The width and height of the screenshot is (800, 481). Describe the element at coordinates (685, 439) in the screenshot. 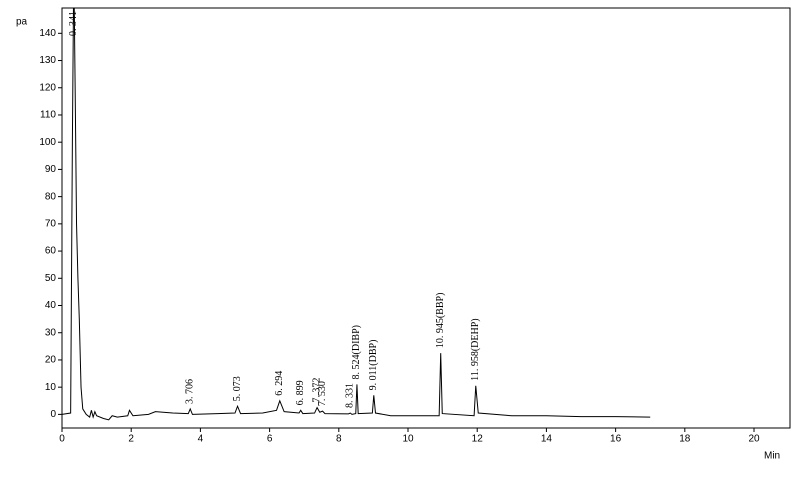

I see `x-tick-label: 18` at that location.